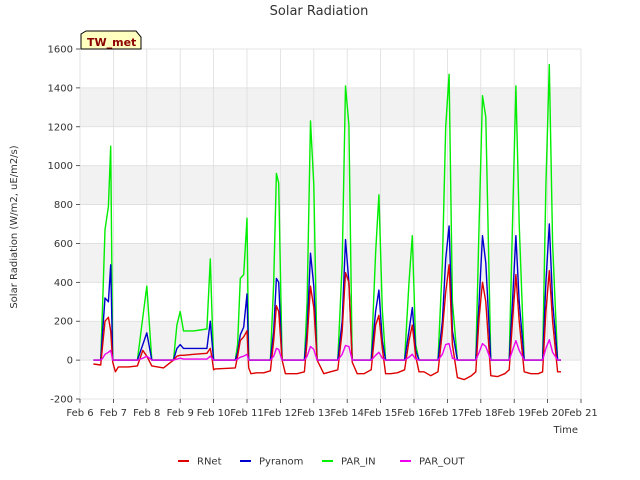 This screenshot has width=640, height=480. What do you see at coordinates (64, 225) in the screenshot?
I see `y-axis-ticks: -200 0 200 400 600 800 1000 1200 1400 1600` at bounding box center [64, 225].